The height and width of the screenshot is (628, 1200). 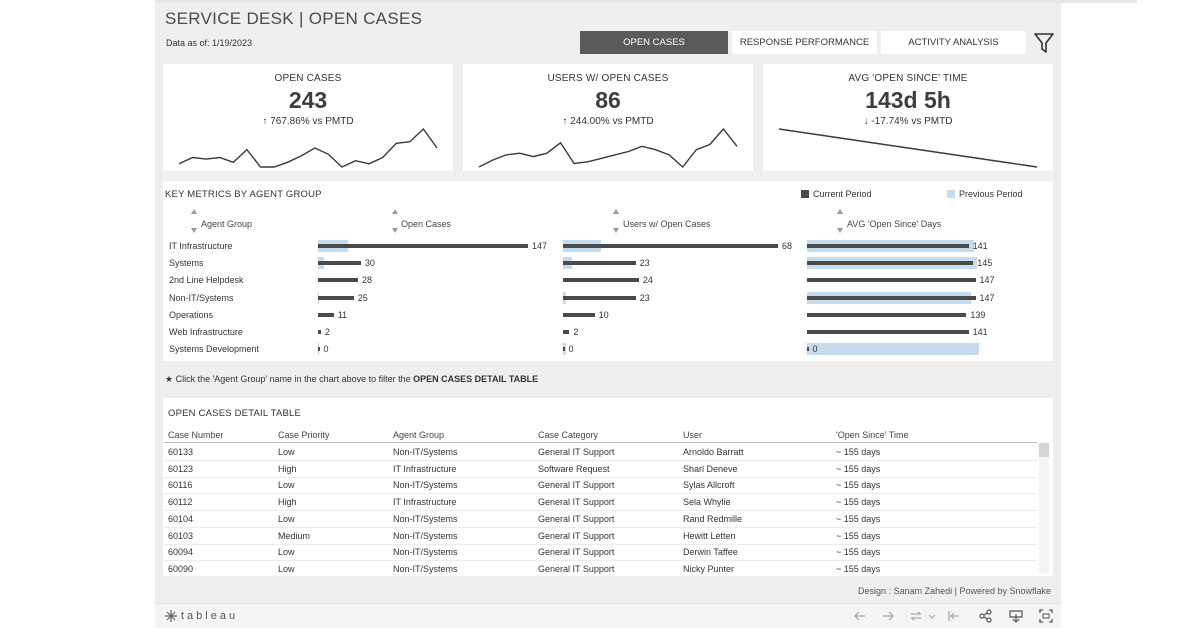 I want to click on bar-value-avg-days: 141, so click(x=980, y=332).